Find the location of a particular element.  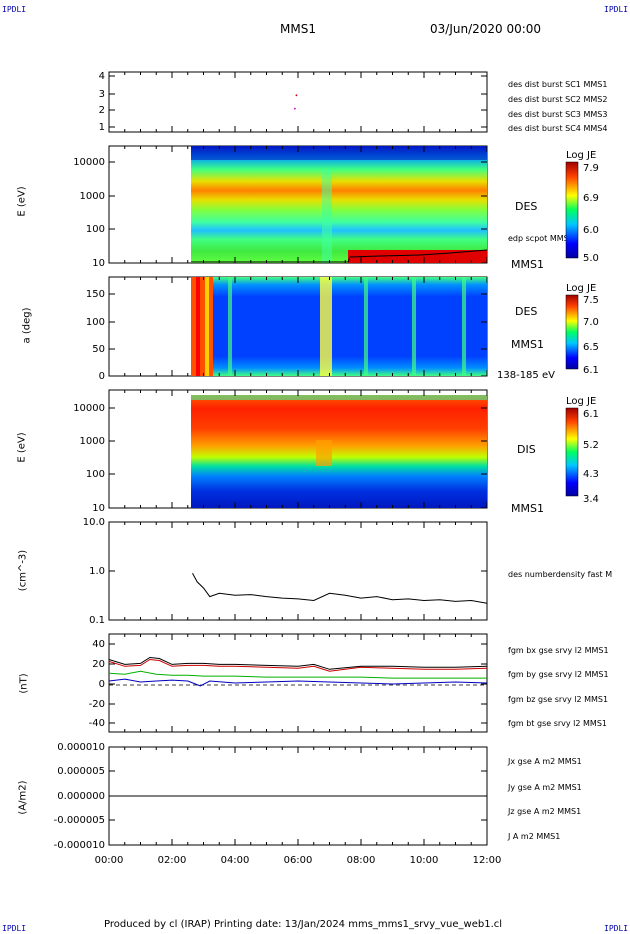

legend-sc3: des dist burst SC3 MMS3 is located at coordinates (558, 114).